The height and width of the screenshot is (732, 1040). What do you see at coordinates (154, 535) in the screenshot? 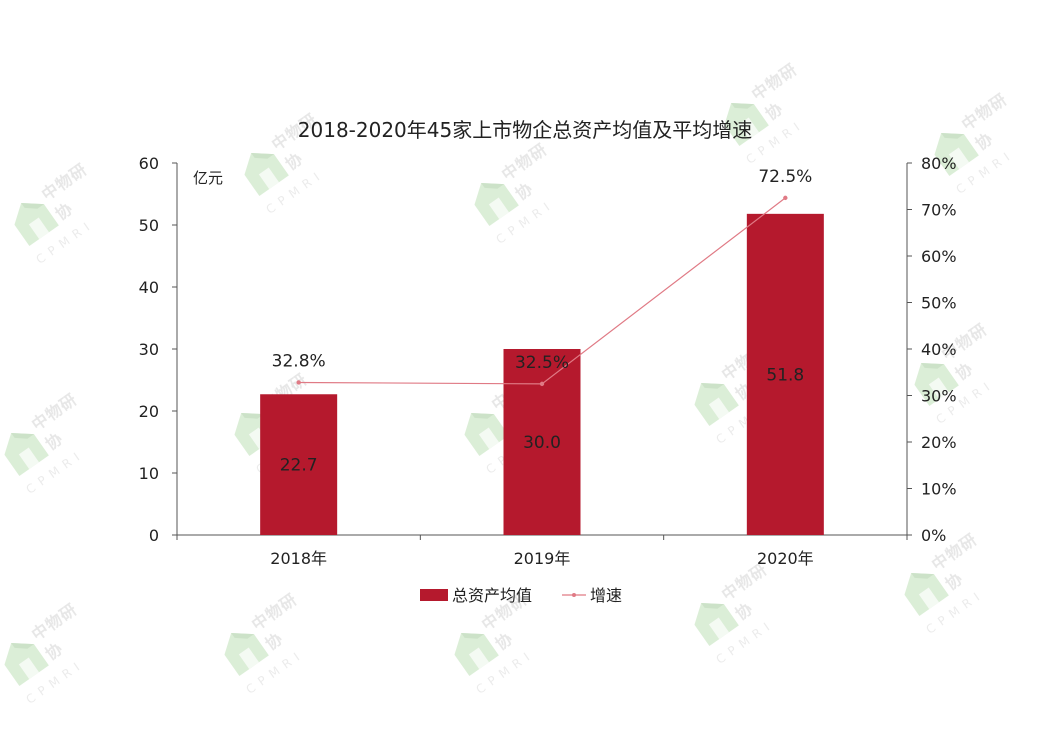
I see `left-tick-label: 0` at bounding box center [154, 535].